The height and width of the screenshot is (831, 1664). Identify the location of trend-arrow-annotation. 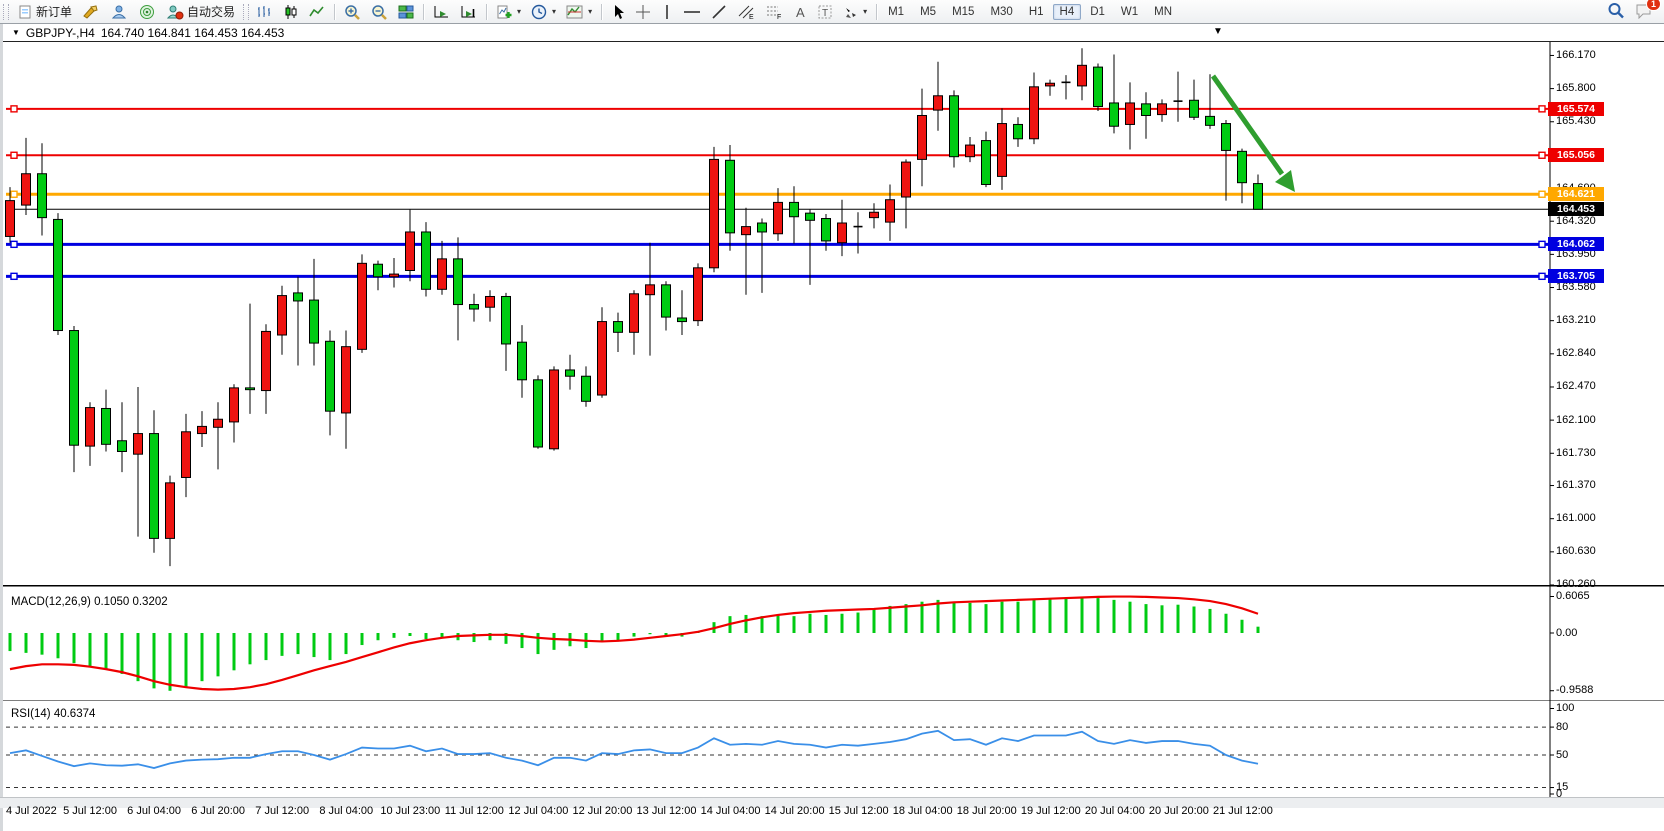
(1247, 125).